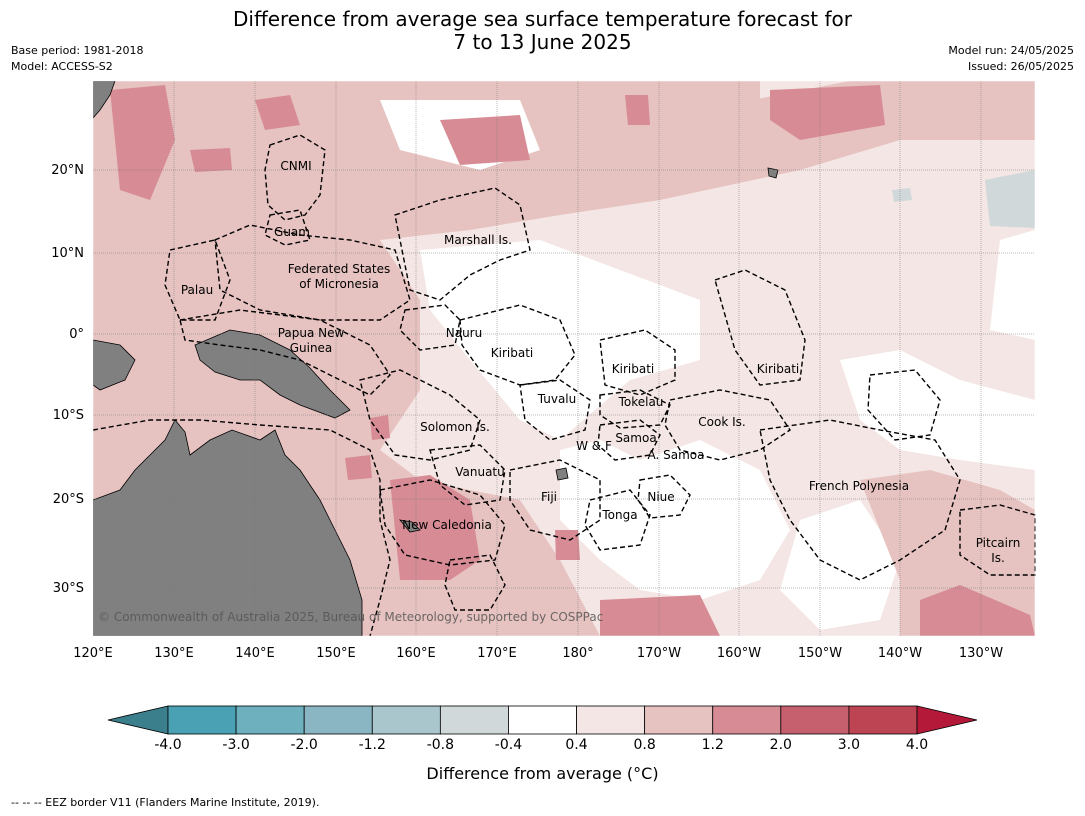 The image size is (1085, 816). What do you see at coordinates (62, 66) in the screenshot?
I see `model-name: Model: ACCESS-S2` at bounding box center [62, 66].